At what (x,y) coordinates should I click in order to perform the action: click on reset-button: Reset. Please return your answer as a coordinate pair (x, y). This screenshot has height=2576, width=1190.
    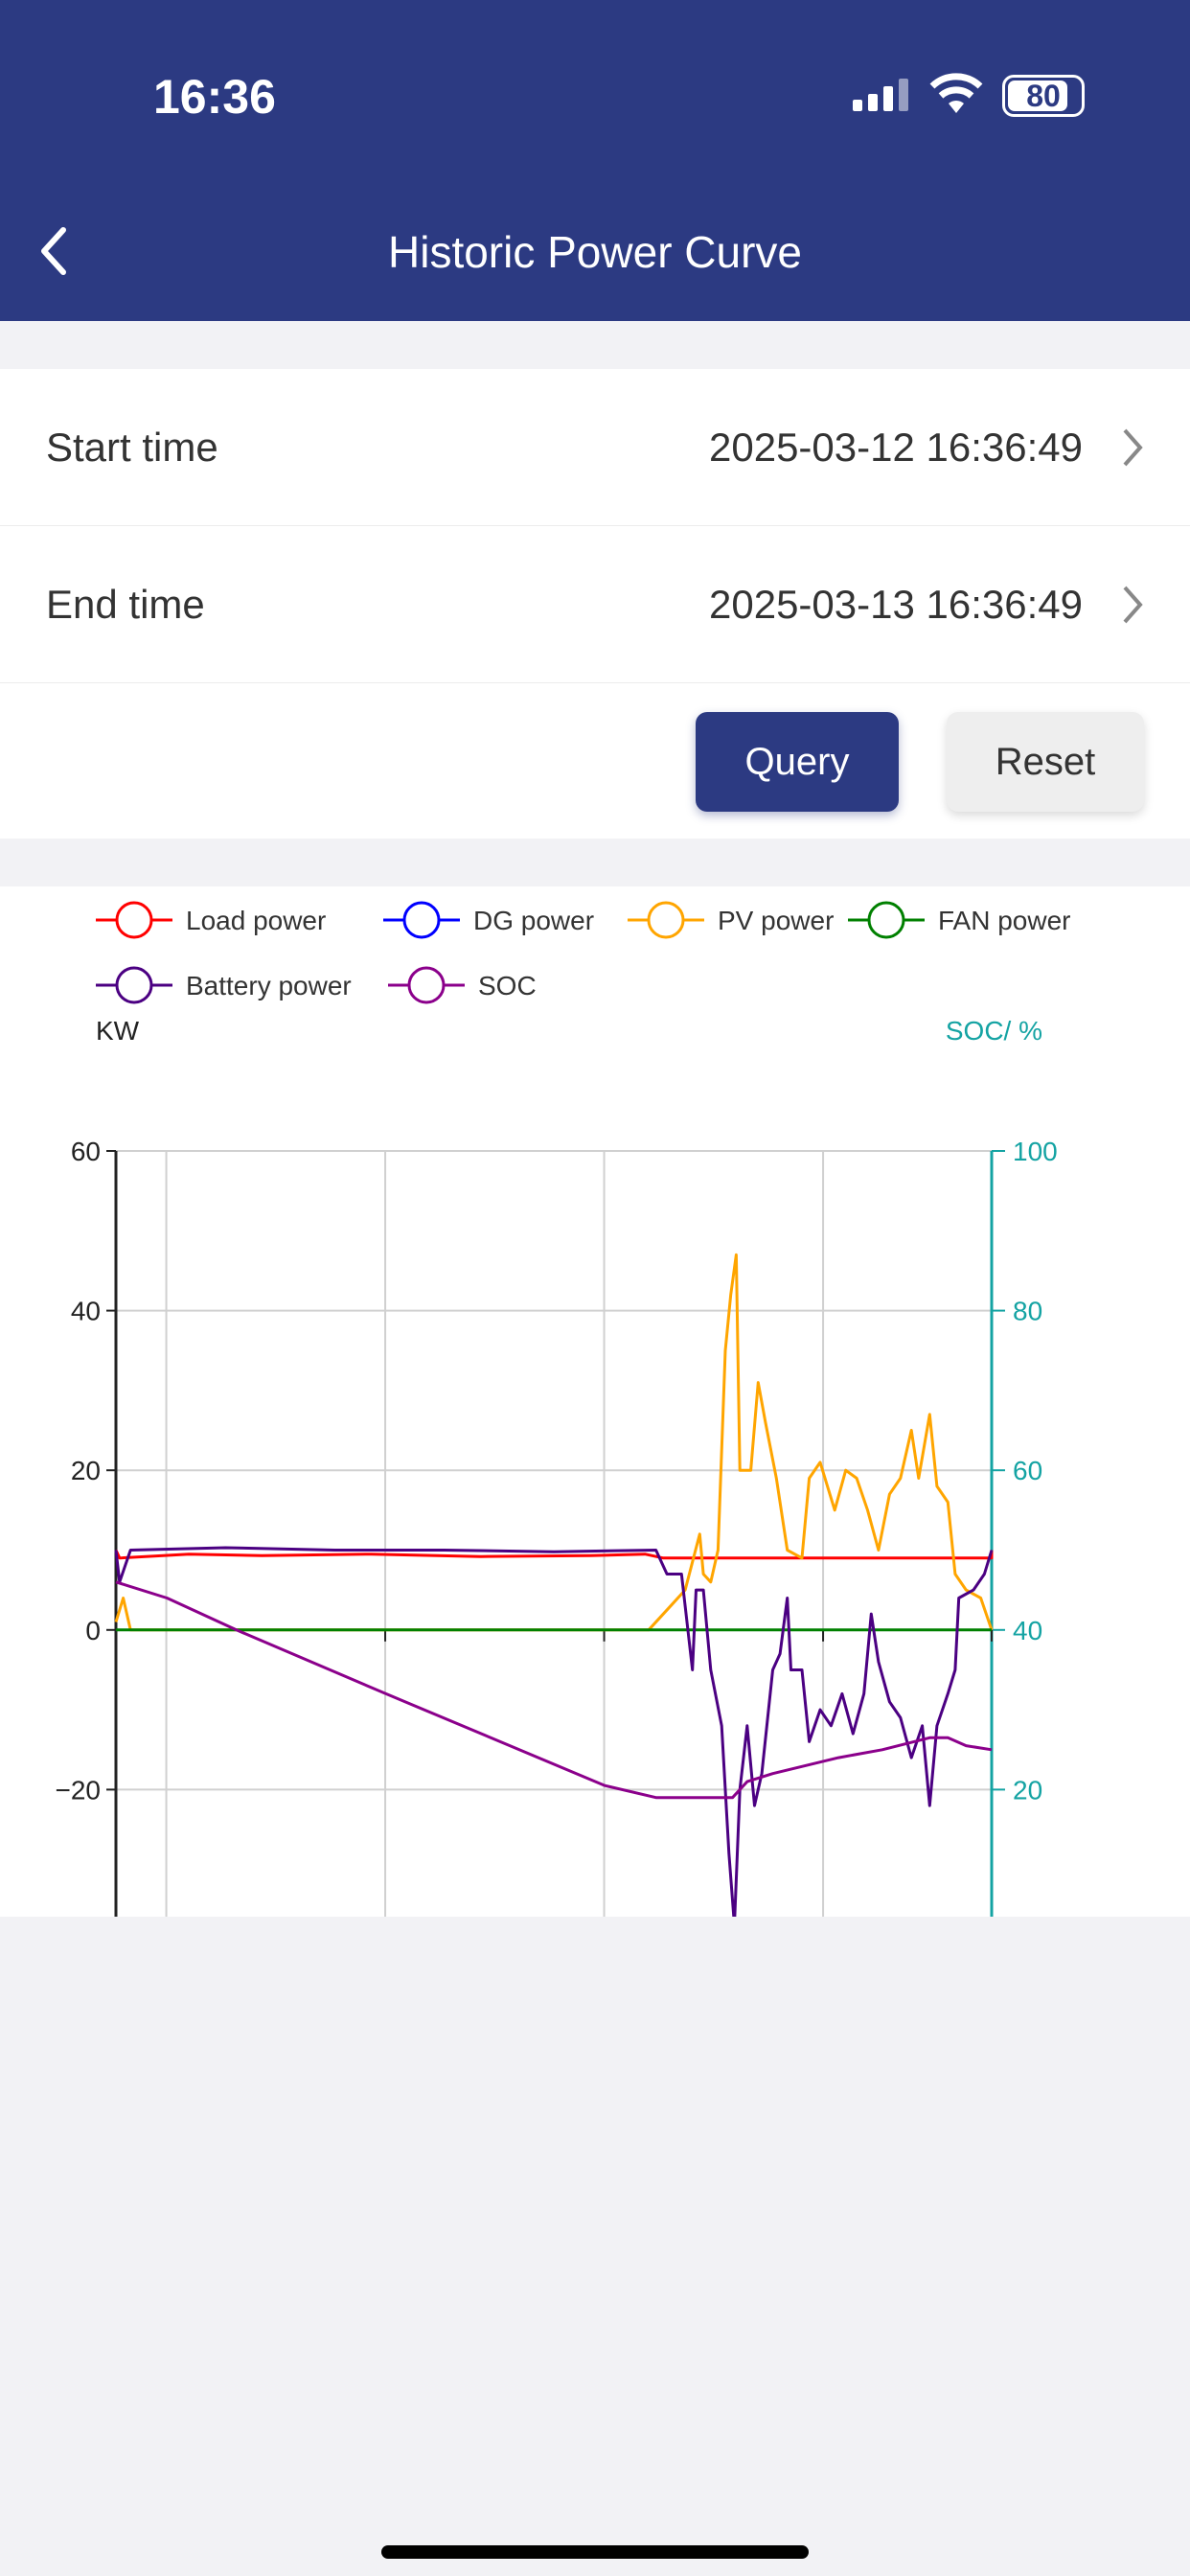
    Looking at the image, I should click on (1045, 762).